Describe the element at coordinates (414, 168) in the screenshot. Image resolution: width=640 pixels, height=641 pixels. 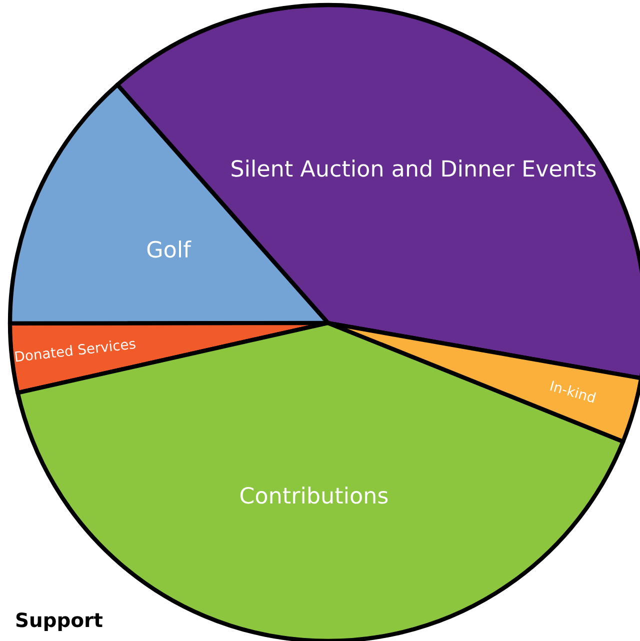
I see `slice-label: Silent Auction and Dinner Events` at that location.